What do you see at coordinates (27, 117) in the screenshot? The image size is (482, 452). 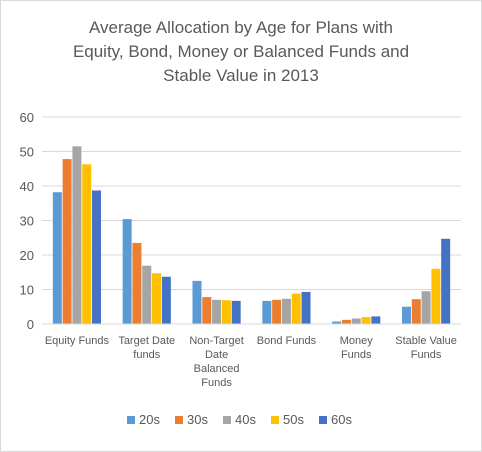 I see `y-tick-label: 60` at bounding box center [27, 117].